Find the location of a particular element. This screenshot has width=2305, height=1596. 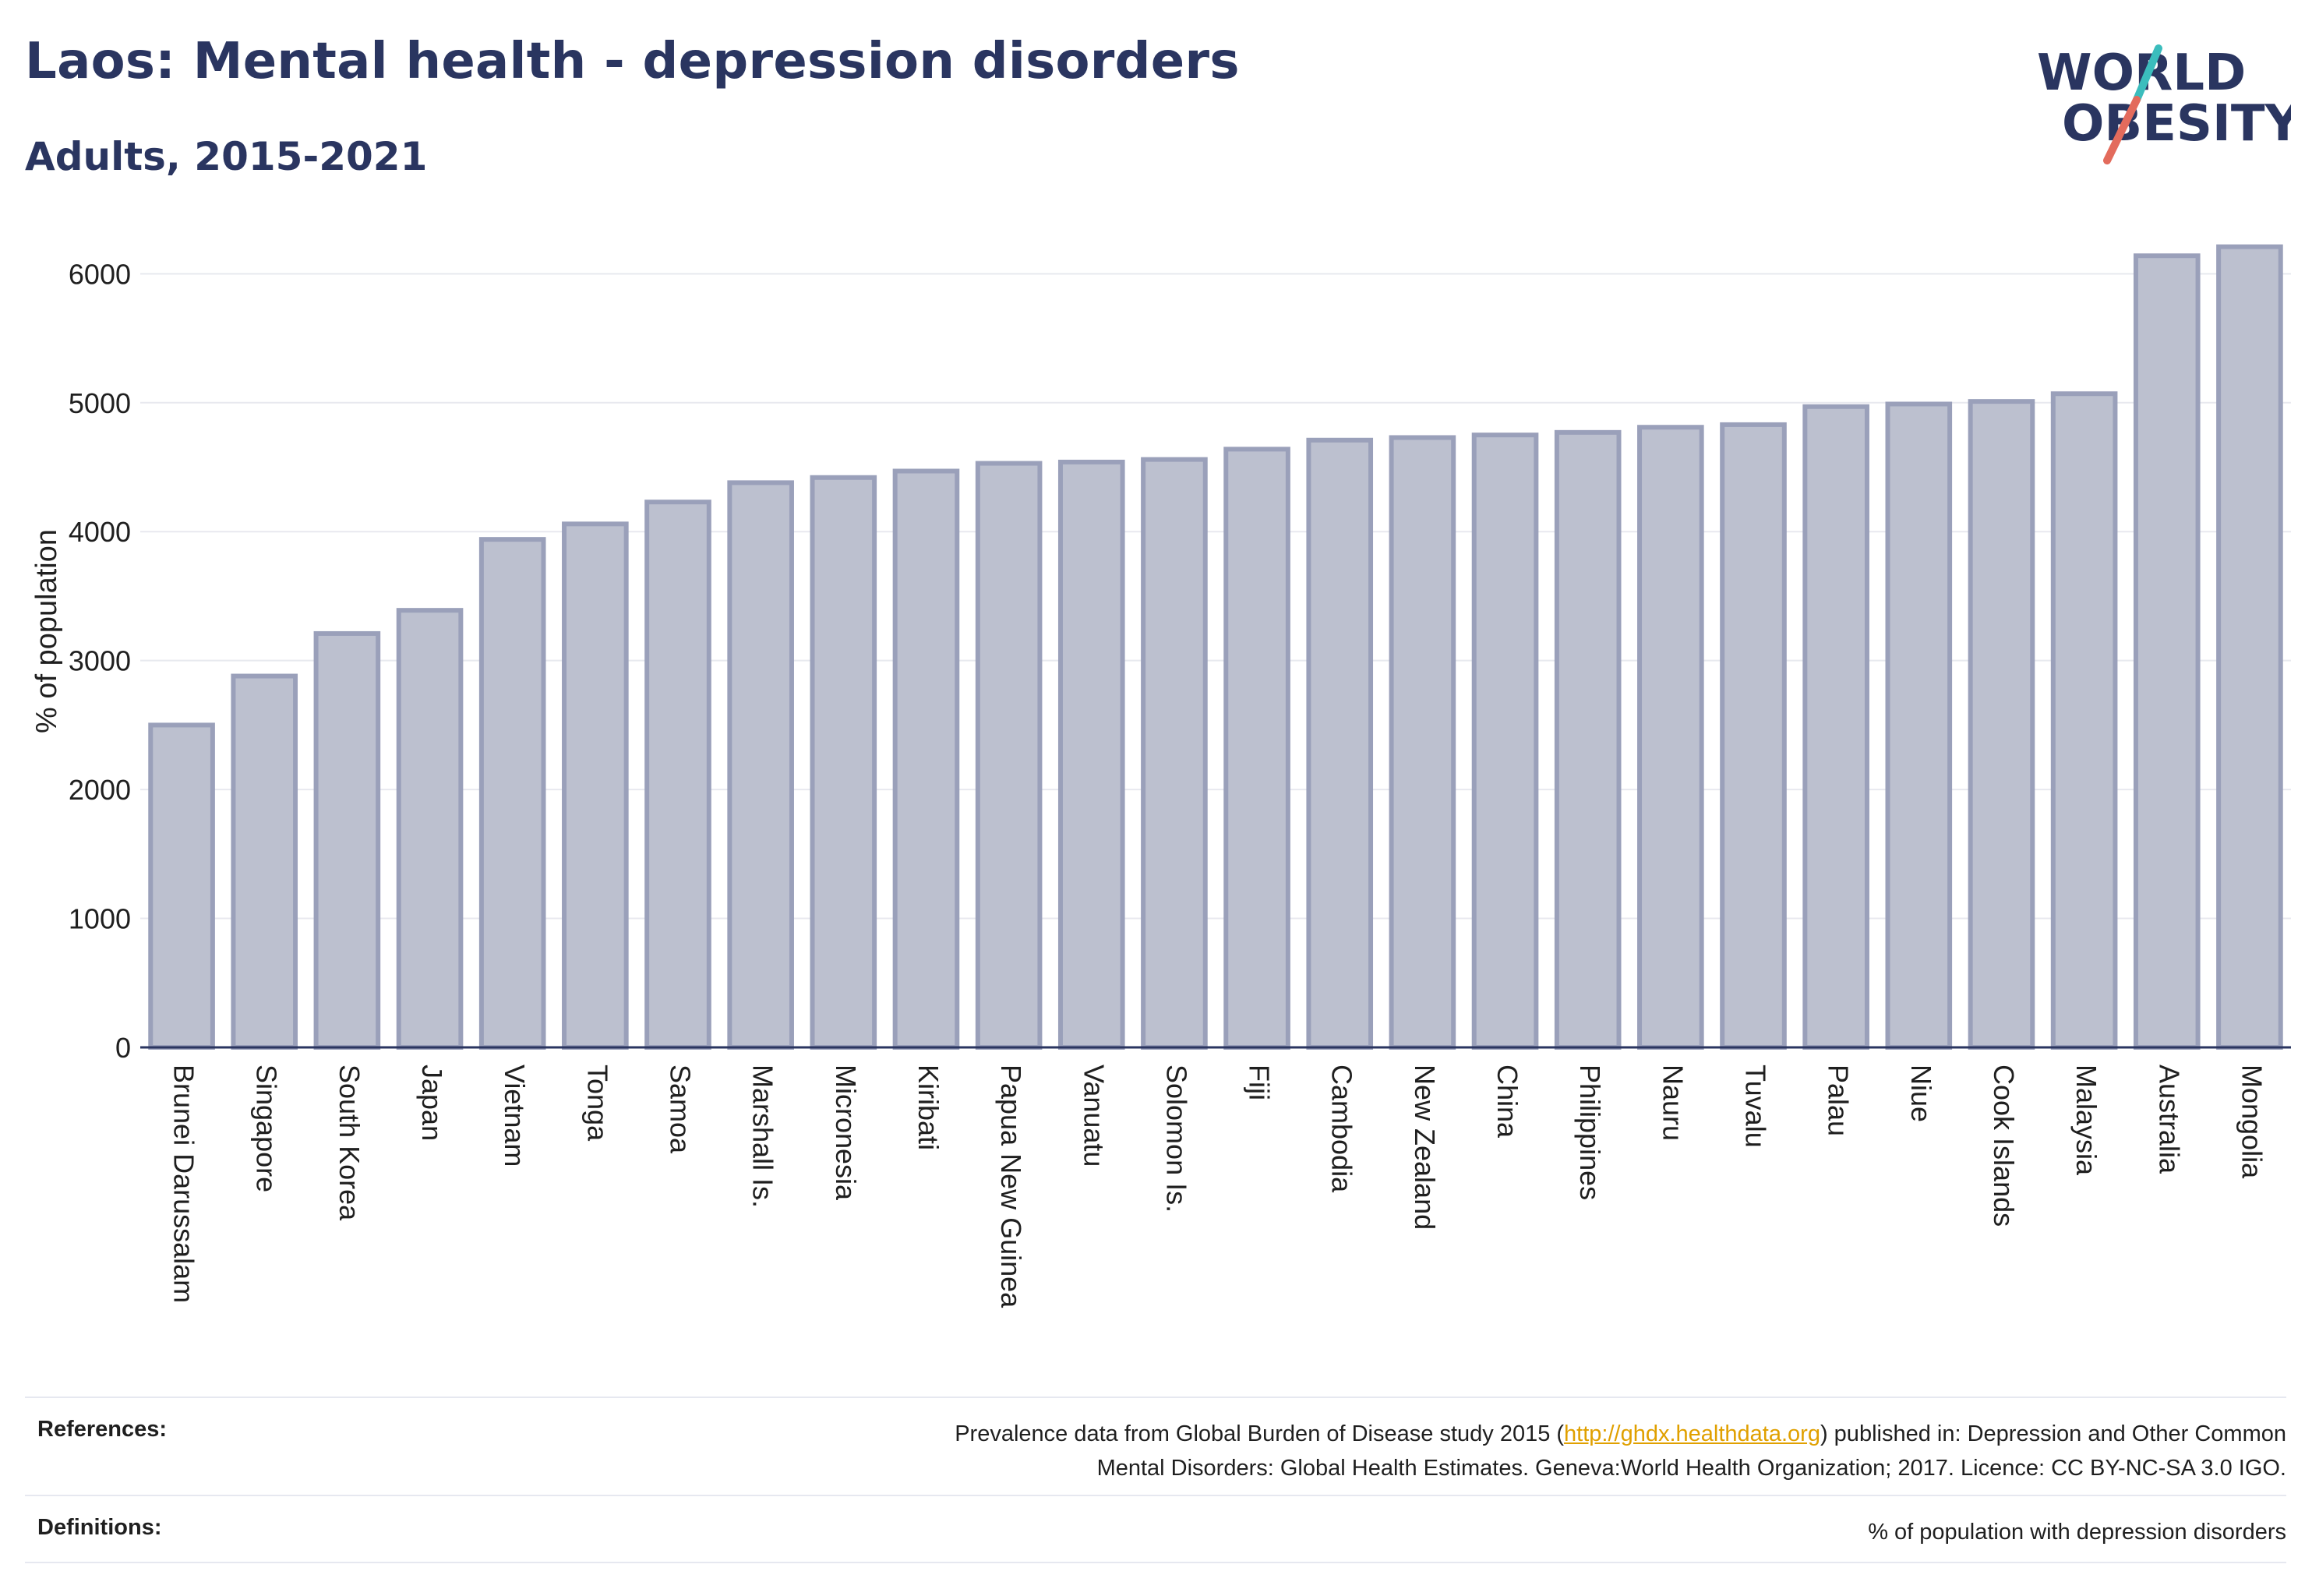

x-tick-label: Philippines is located at coordinates (1590, 1132).